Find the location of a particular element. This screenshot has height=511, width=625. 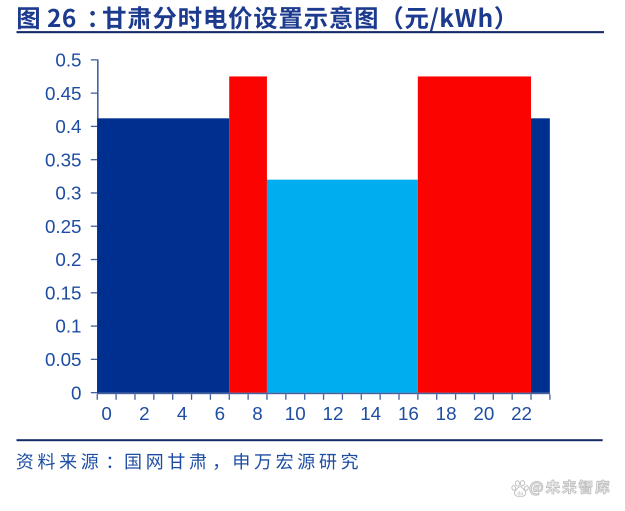

svg-text: 2 is located at coordinates (144, 413).